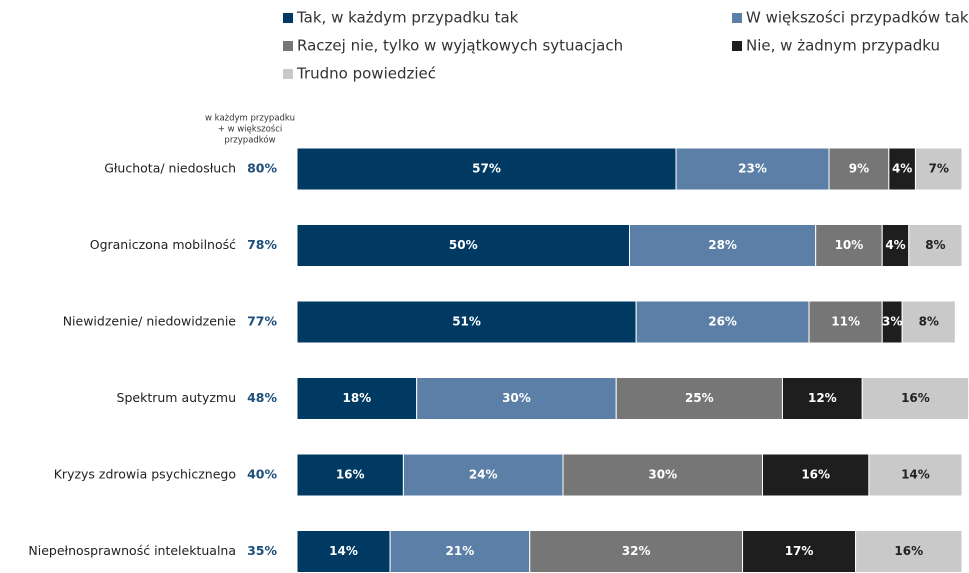 The image size is (969, 573). Describe the element at coordinates (150, 321) in the screenshot. I see `category-label: Niewidzenie/ niedowidzenie` at that location.